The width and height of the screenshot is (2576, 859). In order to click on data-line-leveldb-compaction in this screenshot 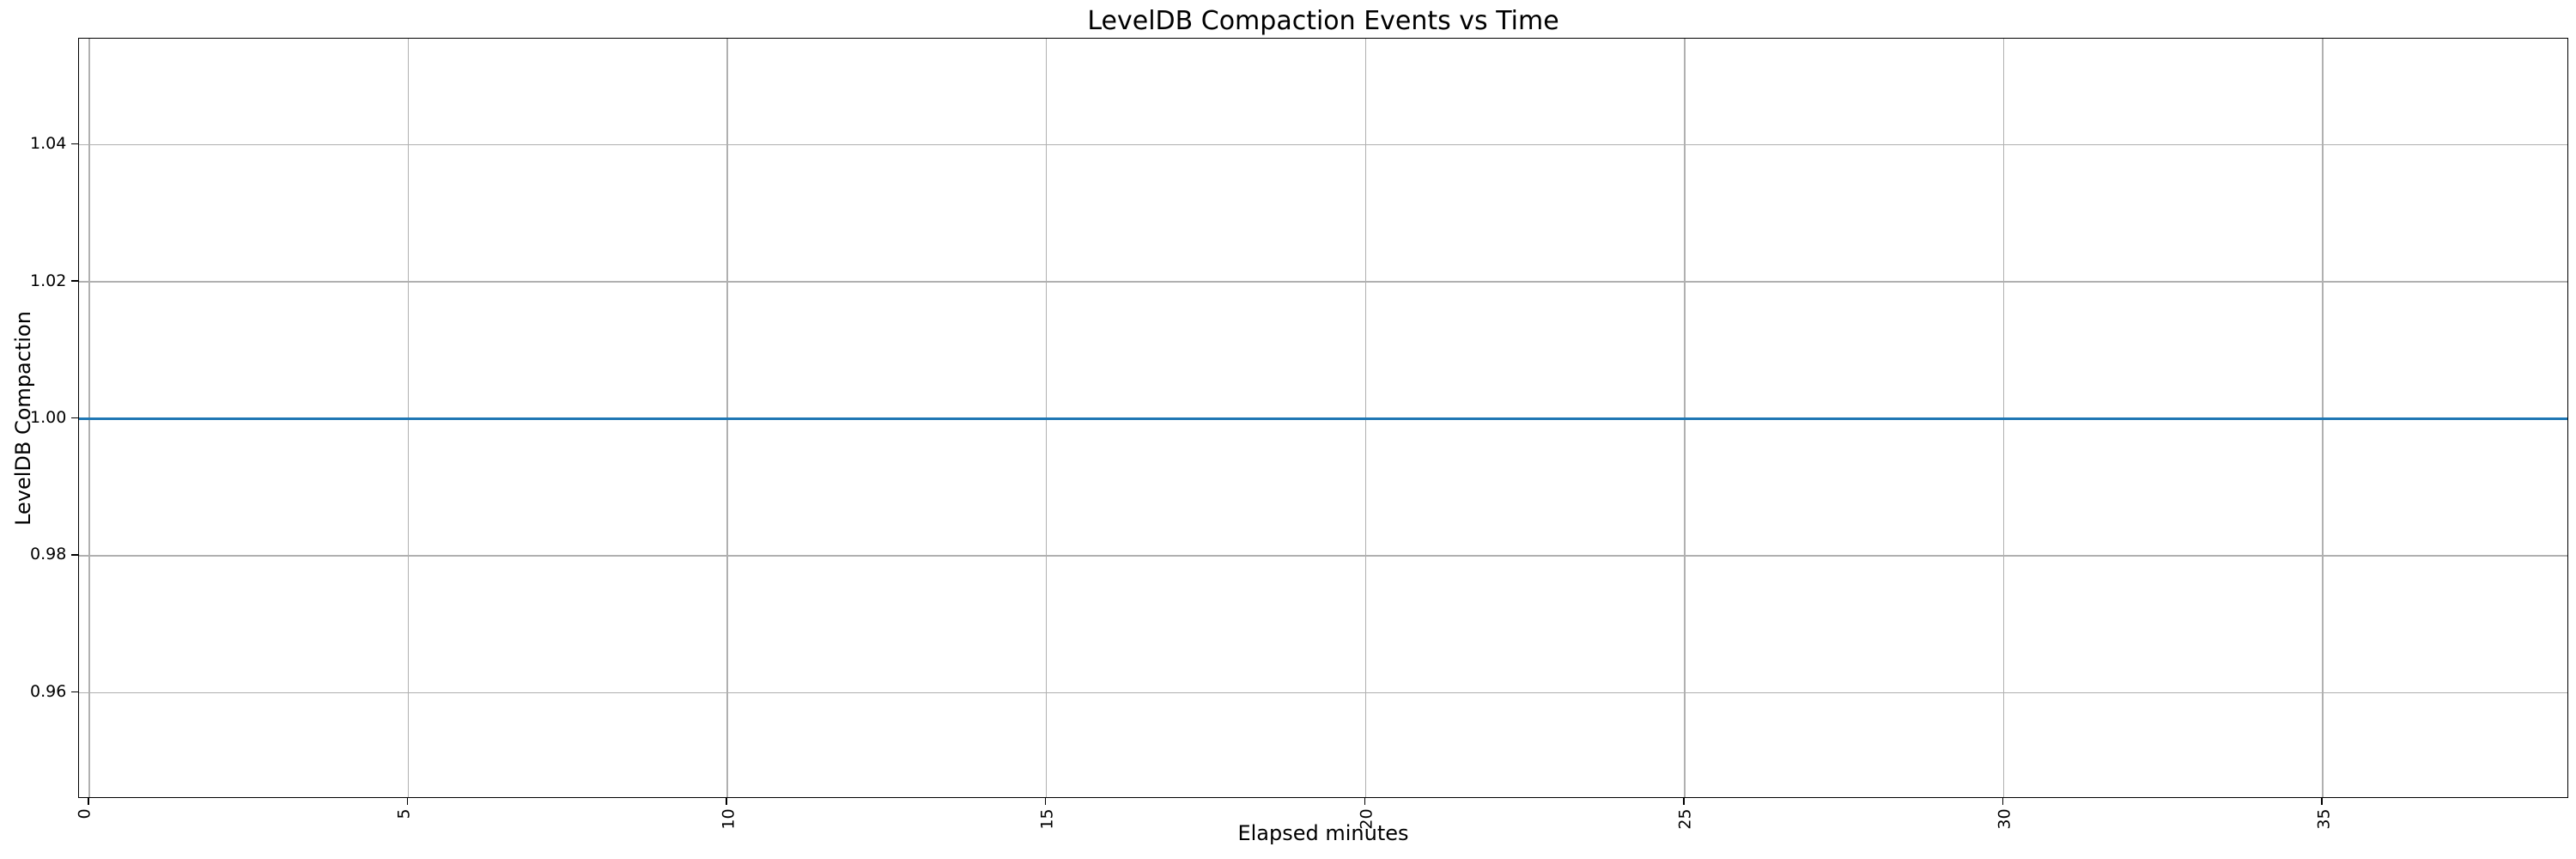, I will do `click(1323, 418)`.